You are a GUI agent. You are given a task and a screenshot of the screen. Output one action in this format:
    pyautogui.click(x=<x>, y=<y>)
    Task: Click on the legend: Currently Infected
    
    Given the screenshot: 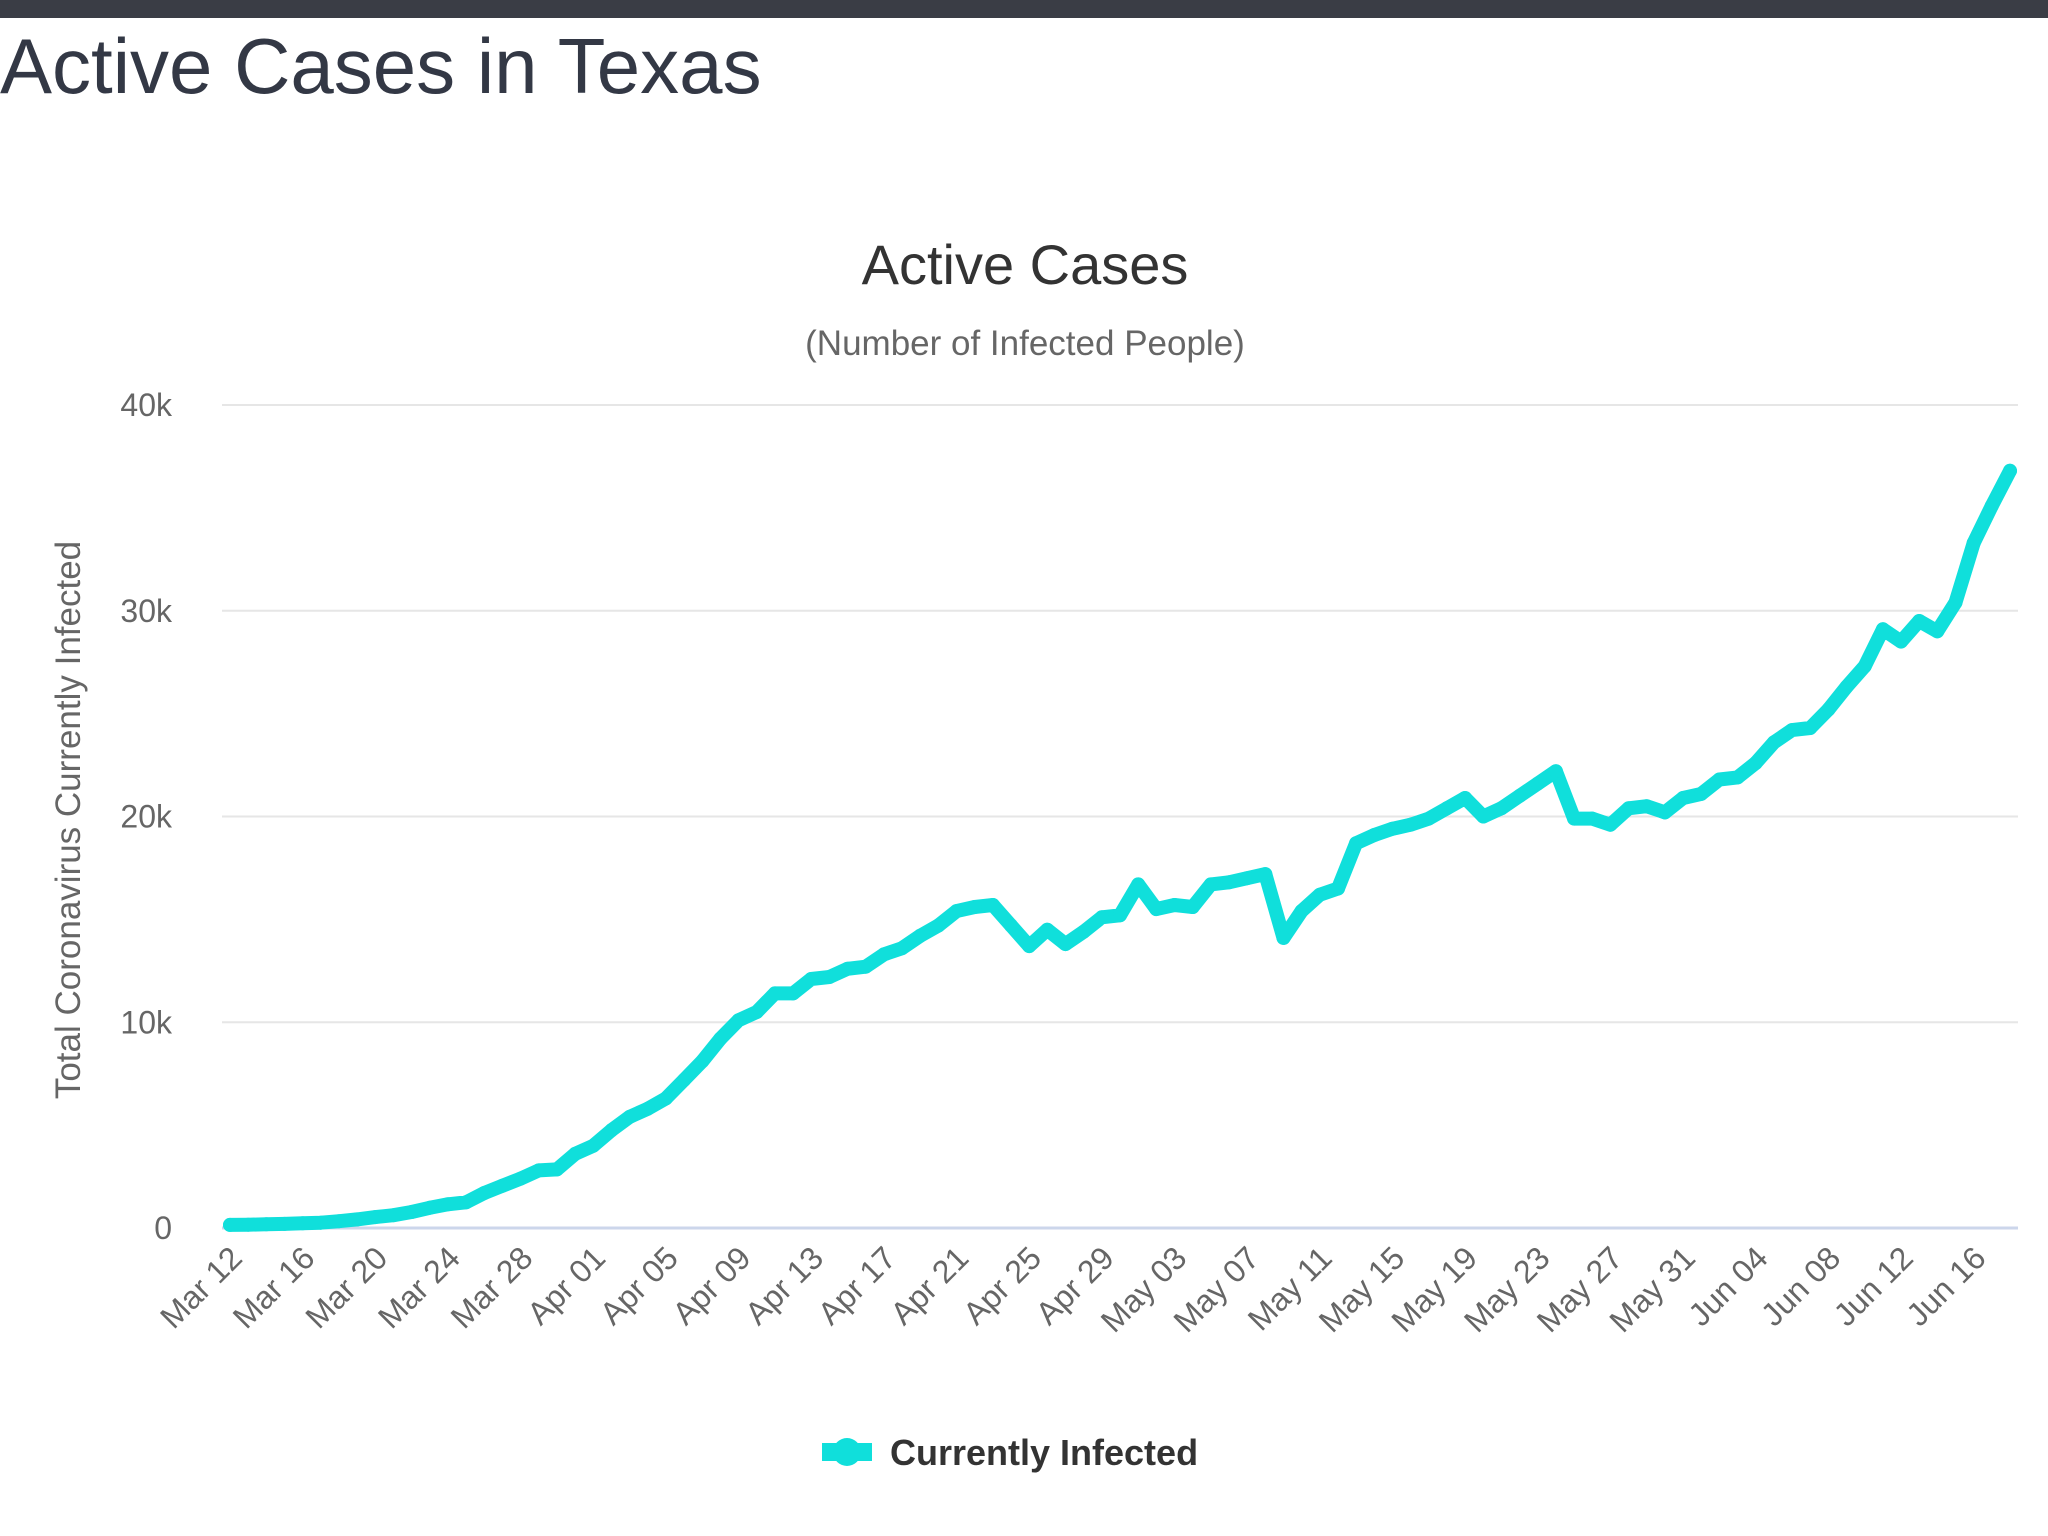 What is the action you would take?
    pyautogui.click(x=1010, y=1452)
    